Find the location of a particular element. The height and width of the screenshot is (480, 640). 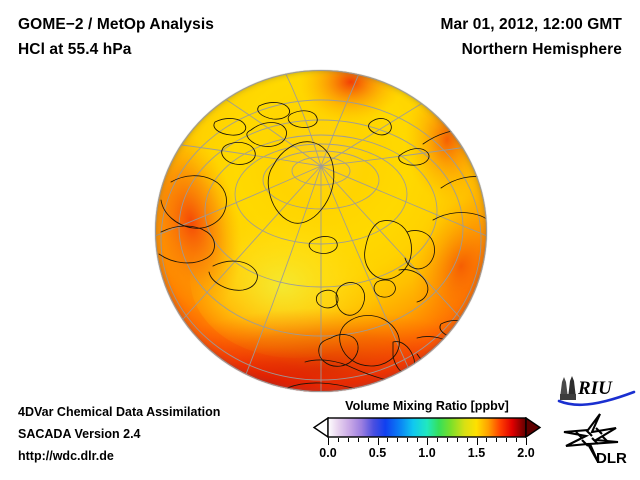

colorbar-gradient-body is located at coordinates (427, 427).